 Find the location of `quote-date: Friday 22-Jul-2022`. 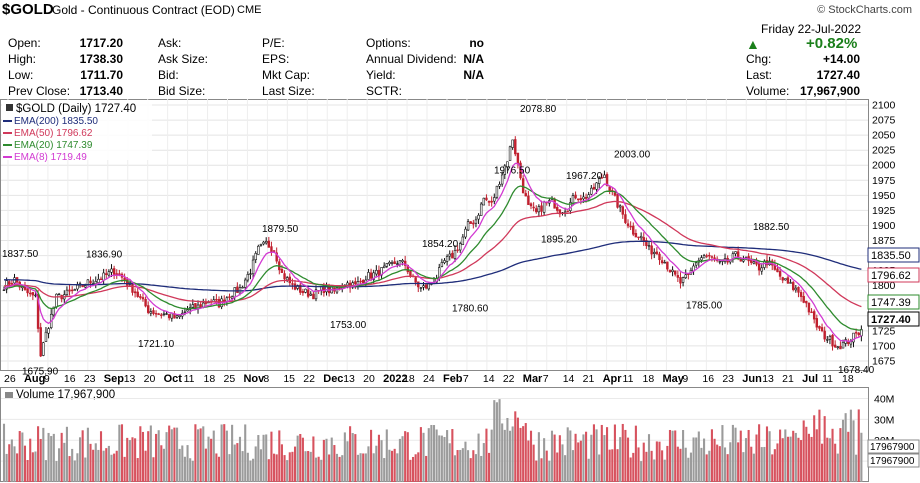

quote-date: Friday 22-Jul-2022 is located at coordinates (811, 29).